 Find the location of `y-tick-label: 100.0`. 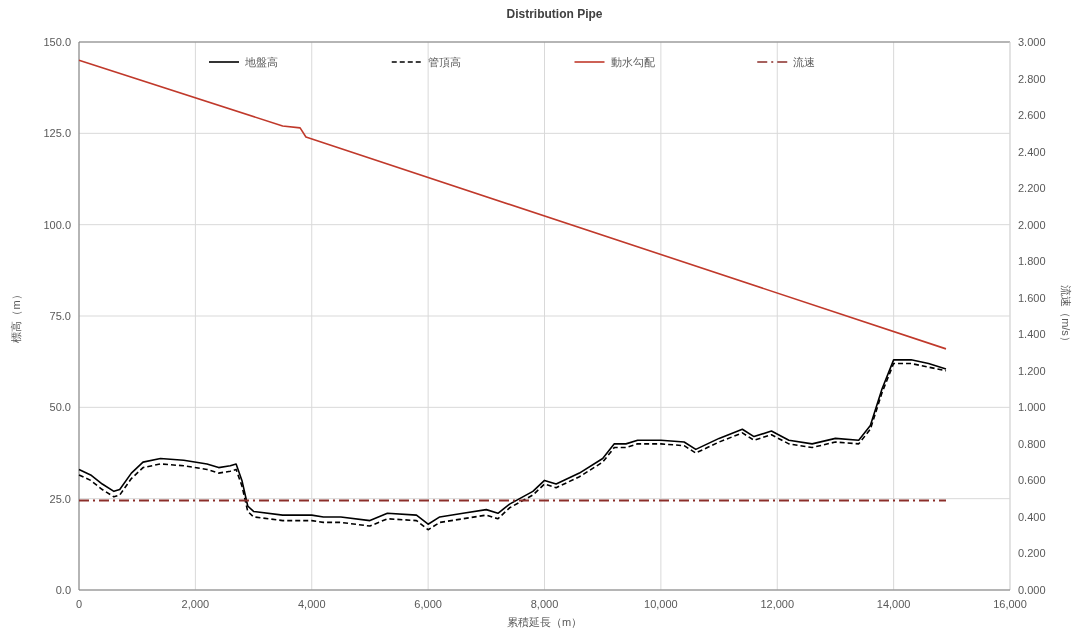

y-tick-label: 100.0 is located at coordinates (57, 224).